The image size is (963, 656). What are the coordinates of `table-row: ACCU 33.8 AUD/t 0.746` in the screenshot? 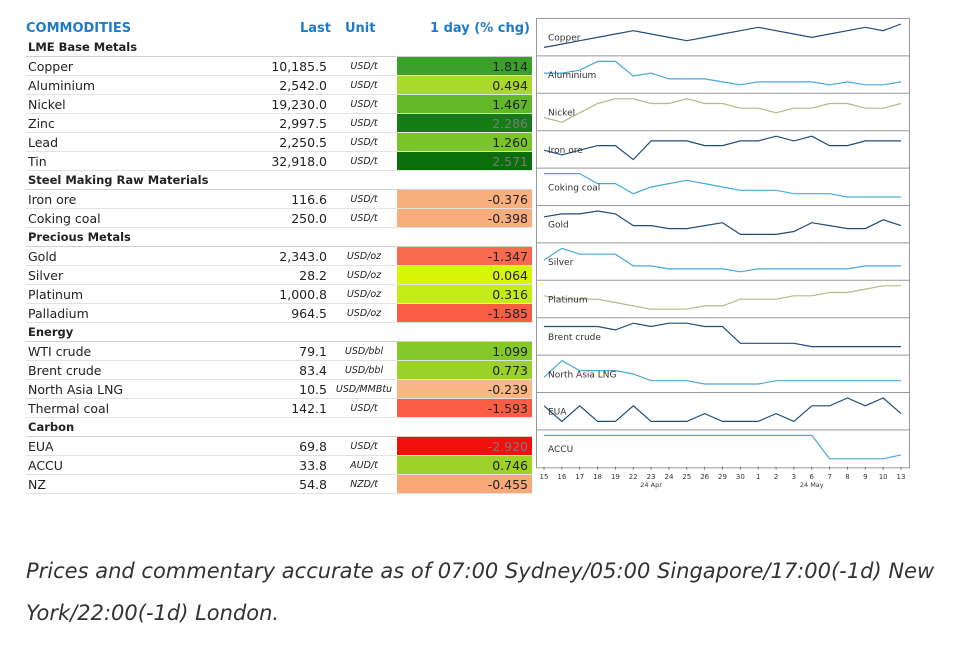 It's located at (279, 465).